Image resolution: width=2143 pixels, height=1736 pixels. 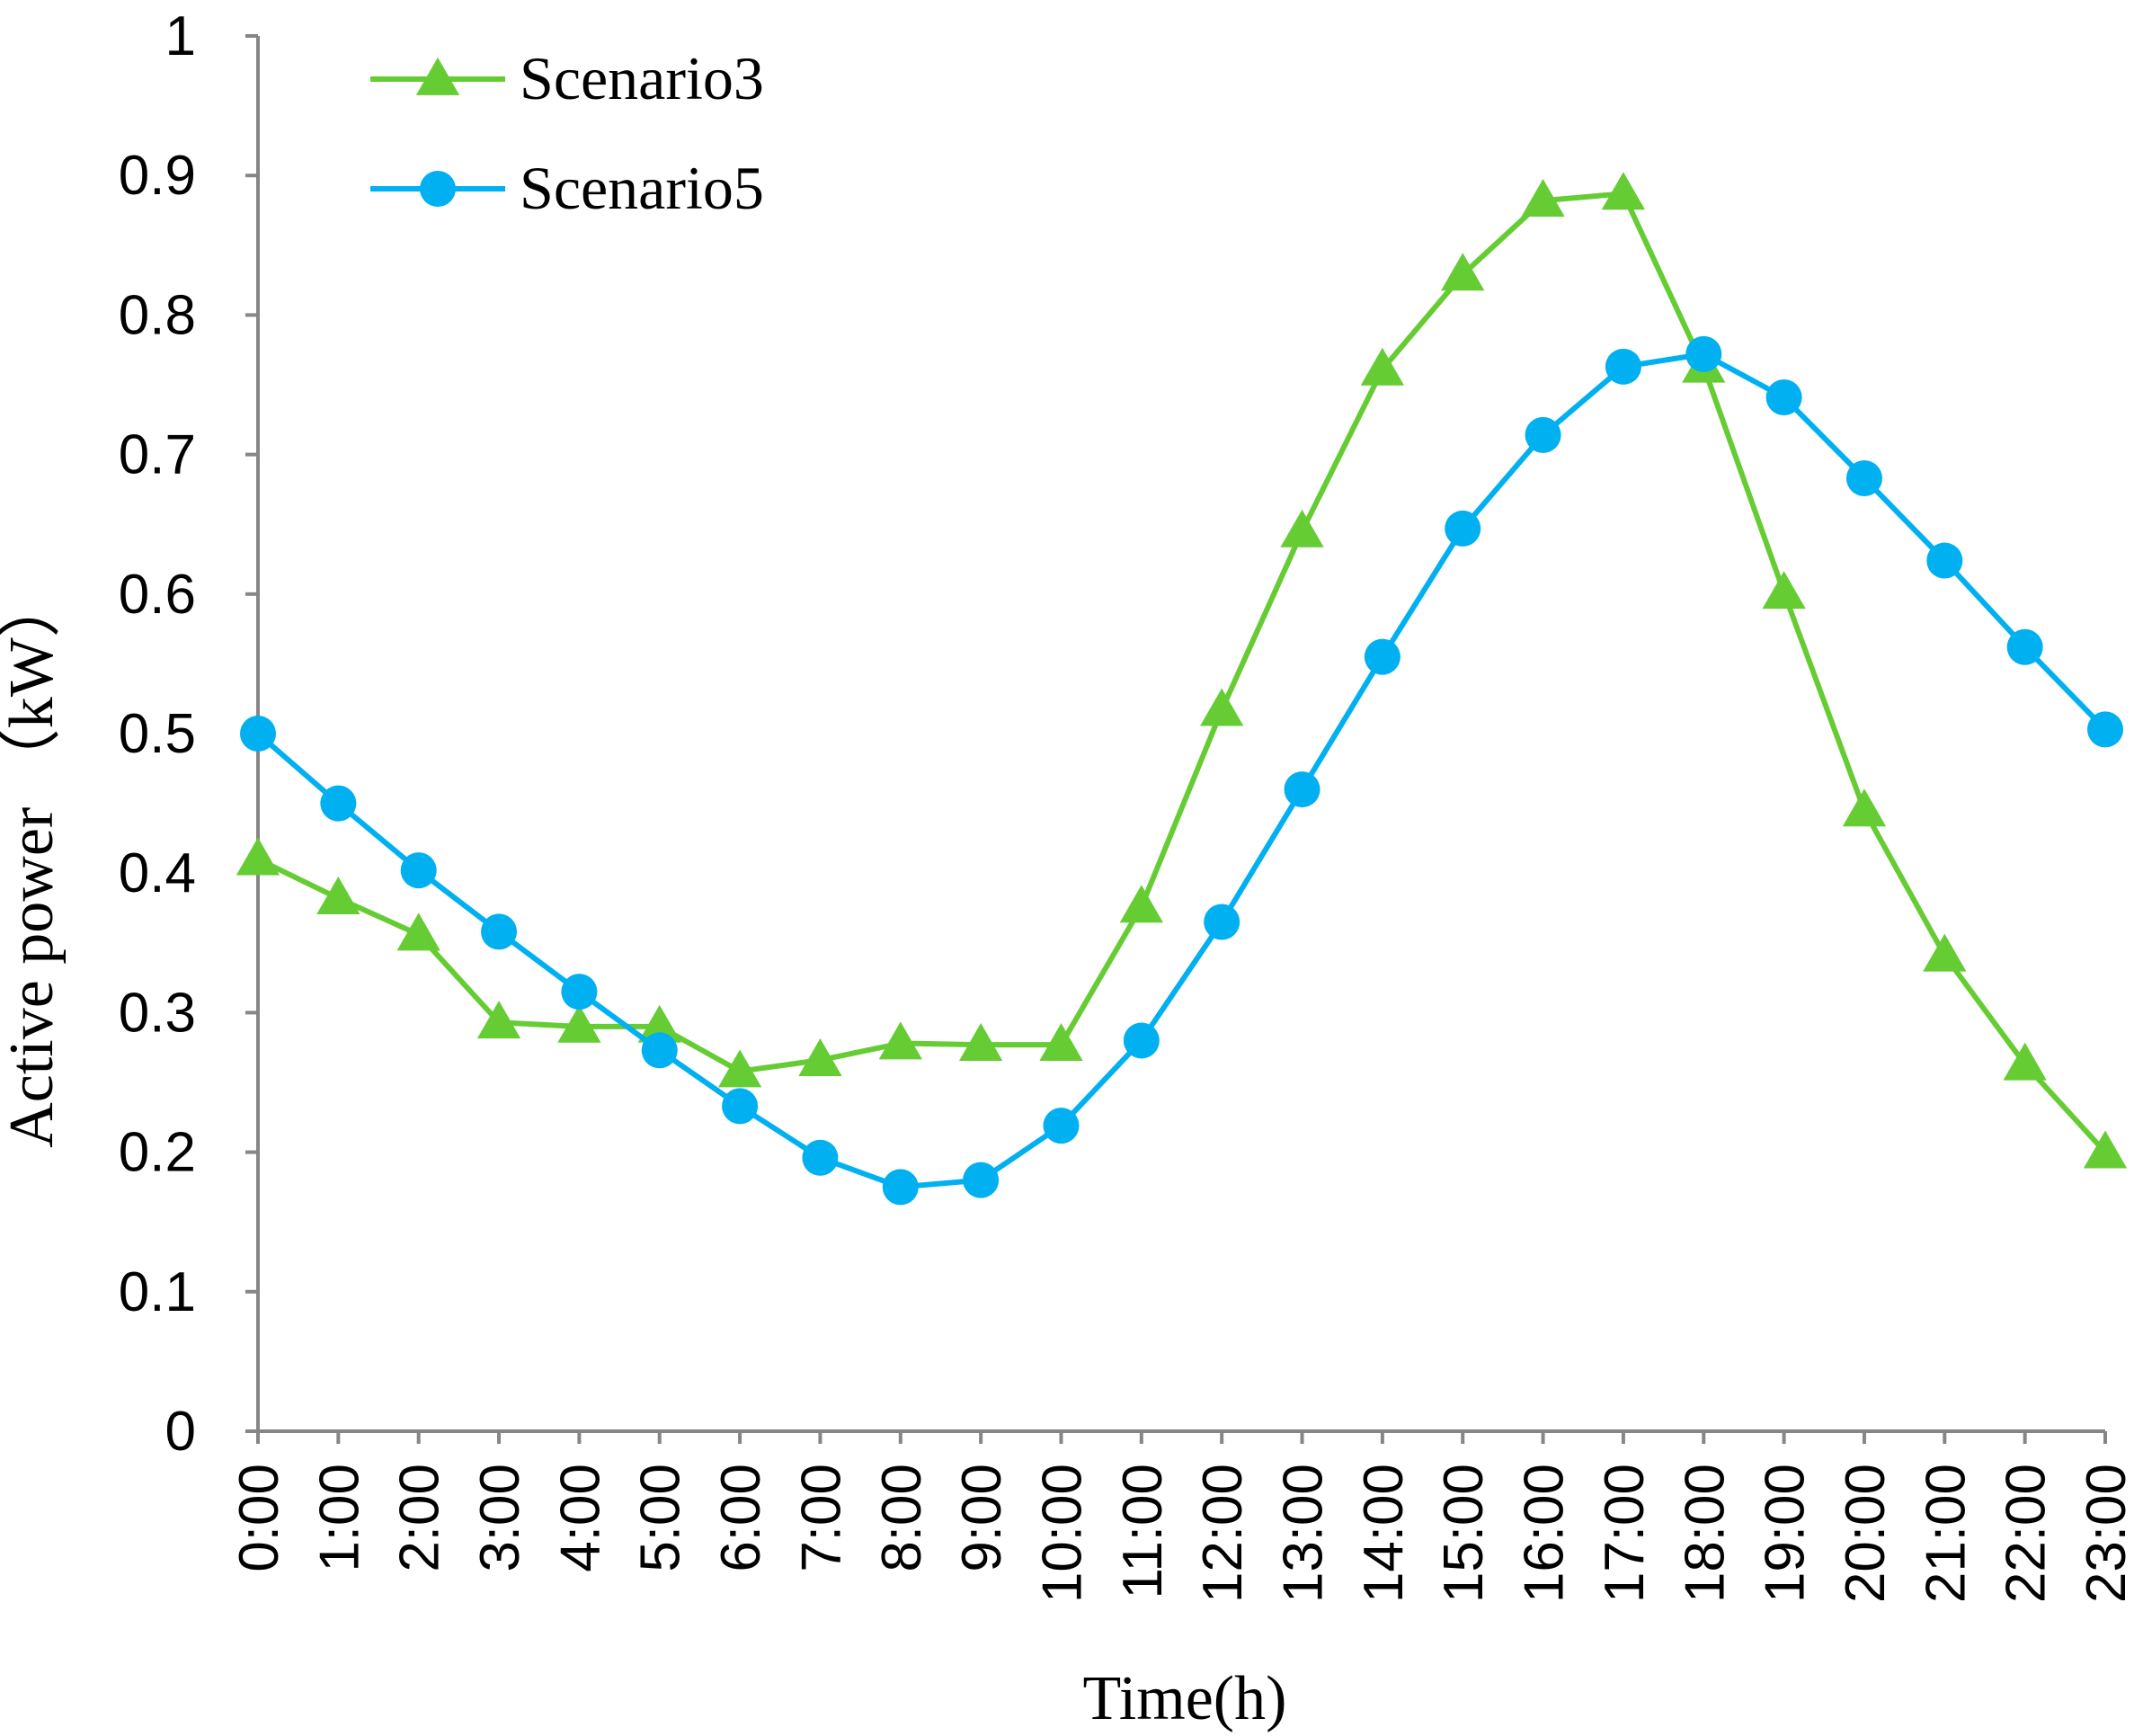 What do you see at coordinates (1786, 1533) in the screenshot?
I see `x-tick-label: 19:00` at bounding box center [1786, 1533].